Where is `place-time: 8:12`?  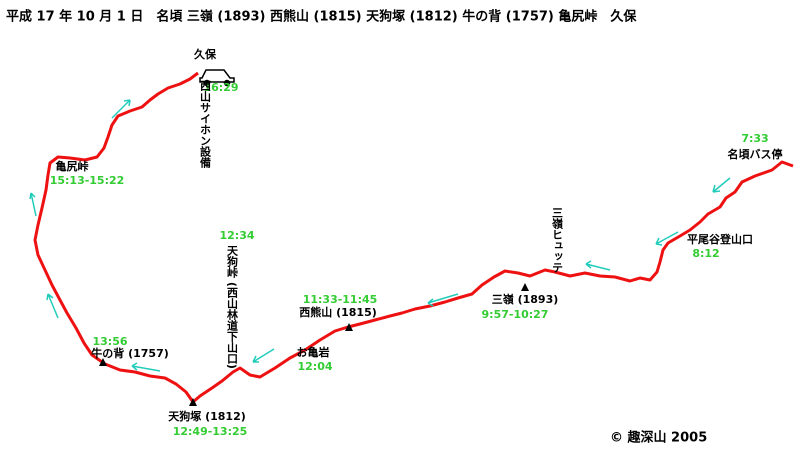 place-time: 8:12 is located at coordinates (705, 253).